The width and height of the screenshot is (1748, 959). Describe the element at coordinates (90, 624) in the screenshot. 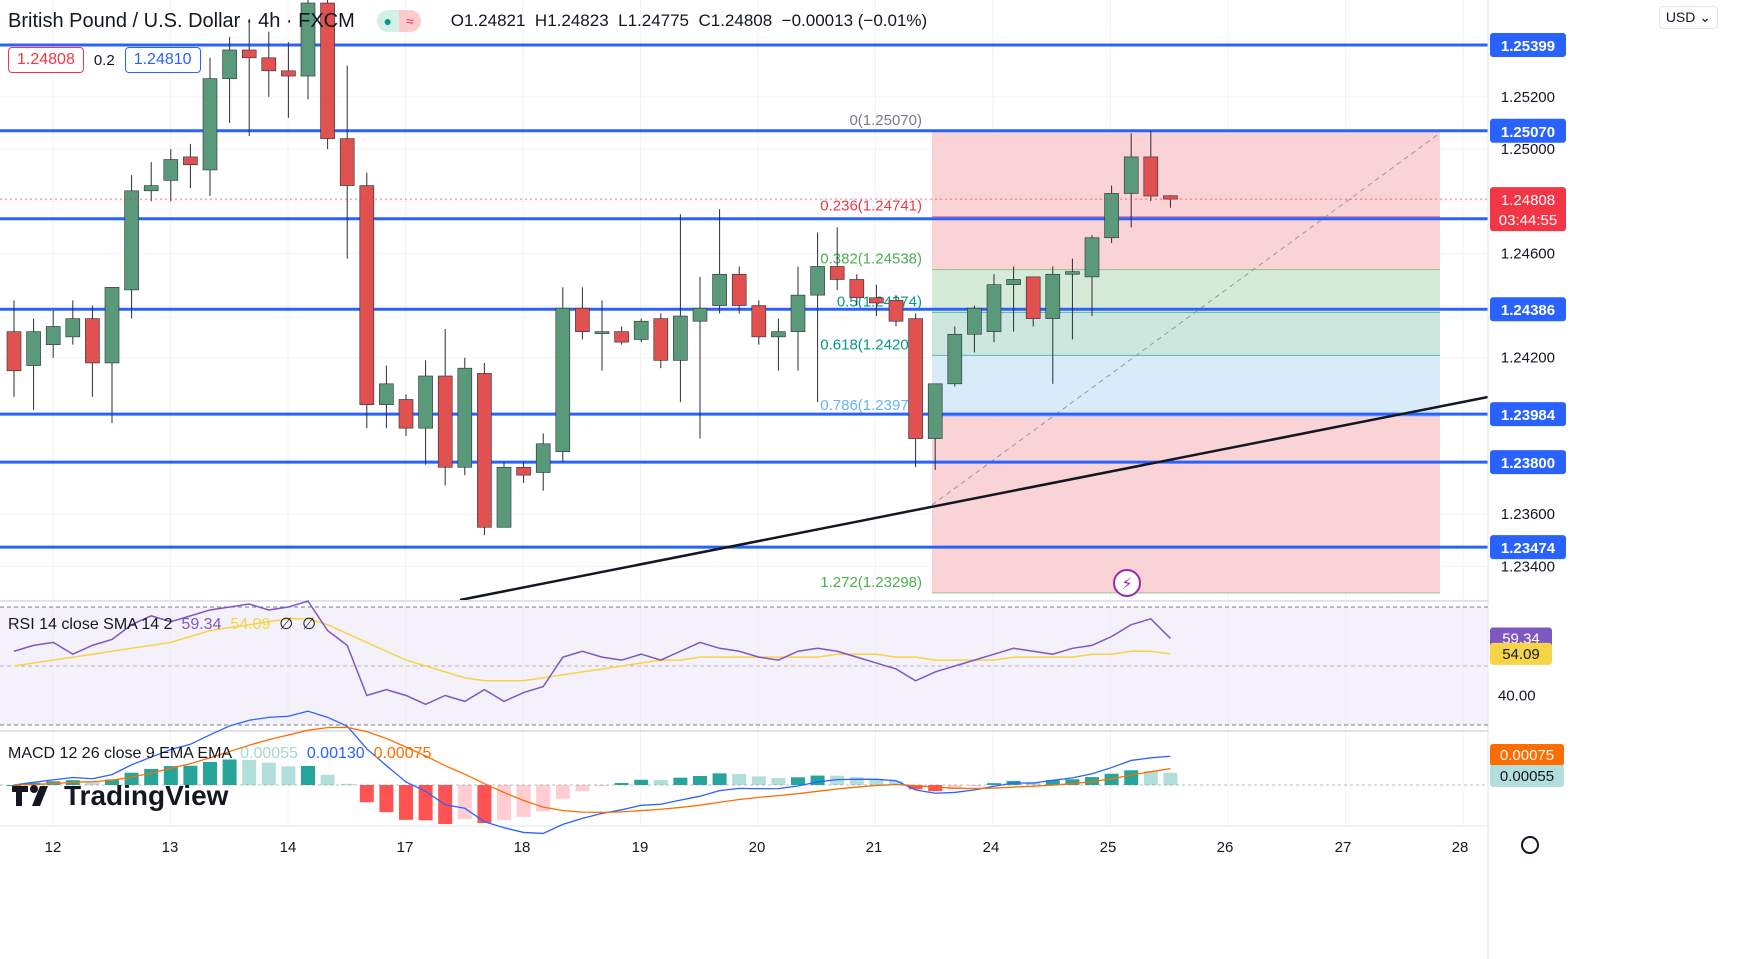

I see `rsi-name: RSI 14 close SMA 14 2` at that location.